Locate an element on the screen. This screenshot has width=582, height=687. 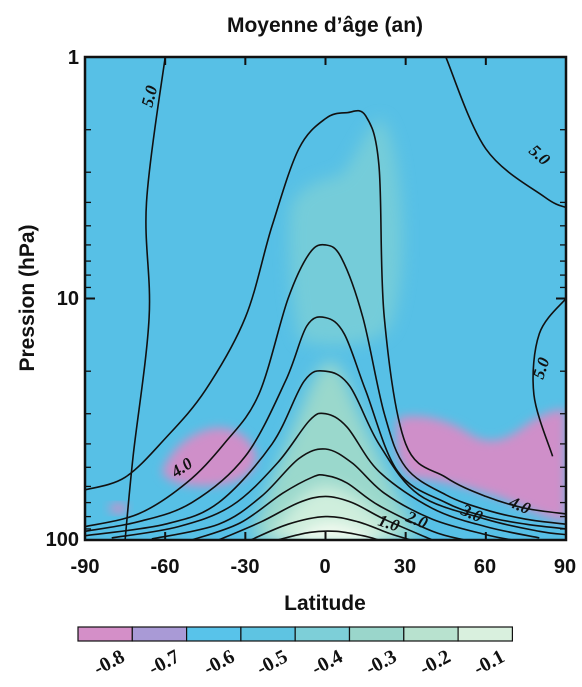
colorbar-label: -0.5 is located at coordinates (272, 663).